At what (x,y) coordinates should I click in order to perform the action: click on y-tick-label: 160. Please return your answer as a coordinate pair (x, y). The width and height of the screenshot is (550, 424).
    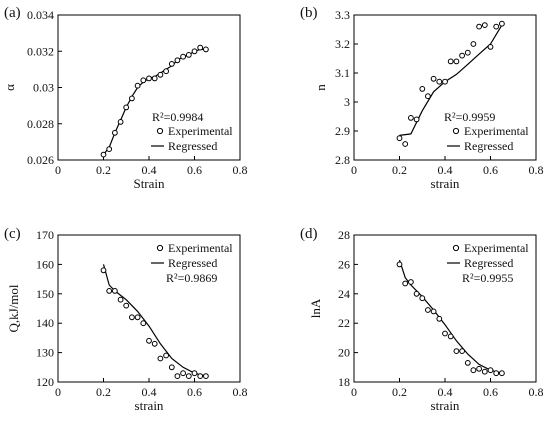
    Looking at the image, I should click on (45, 264).